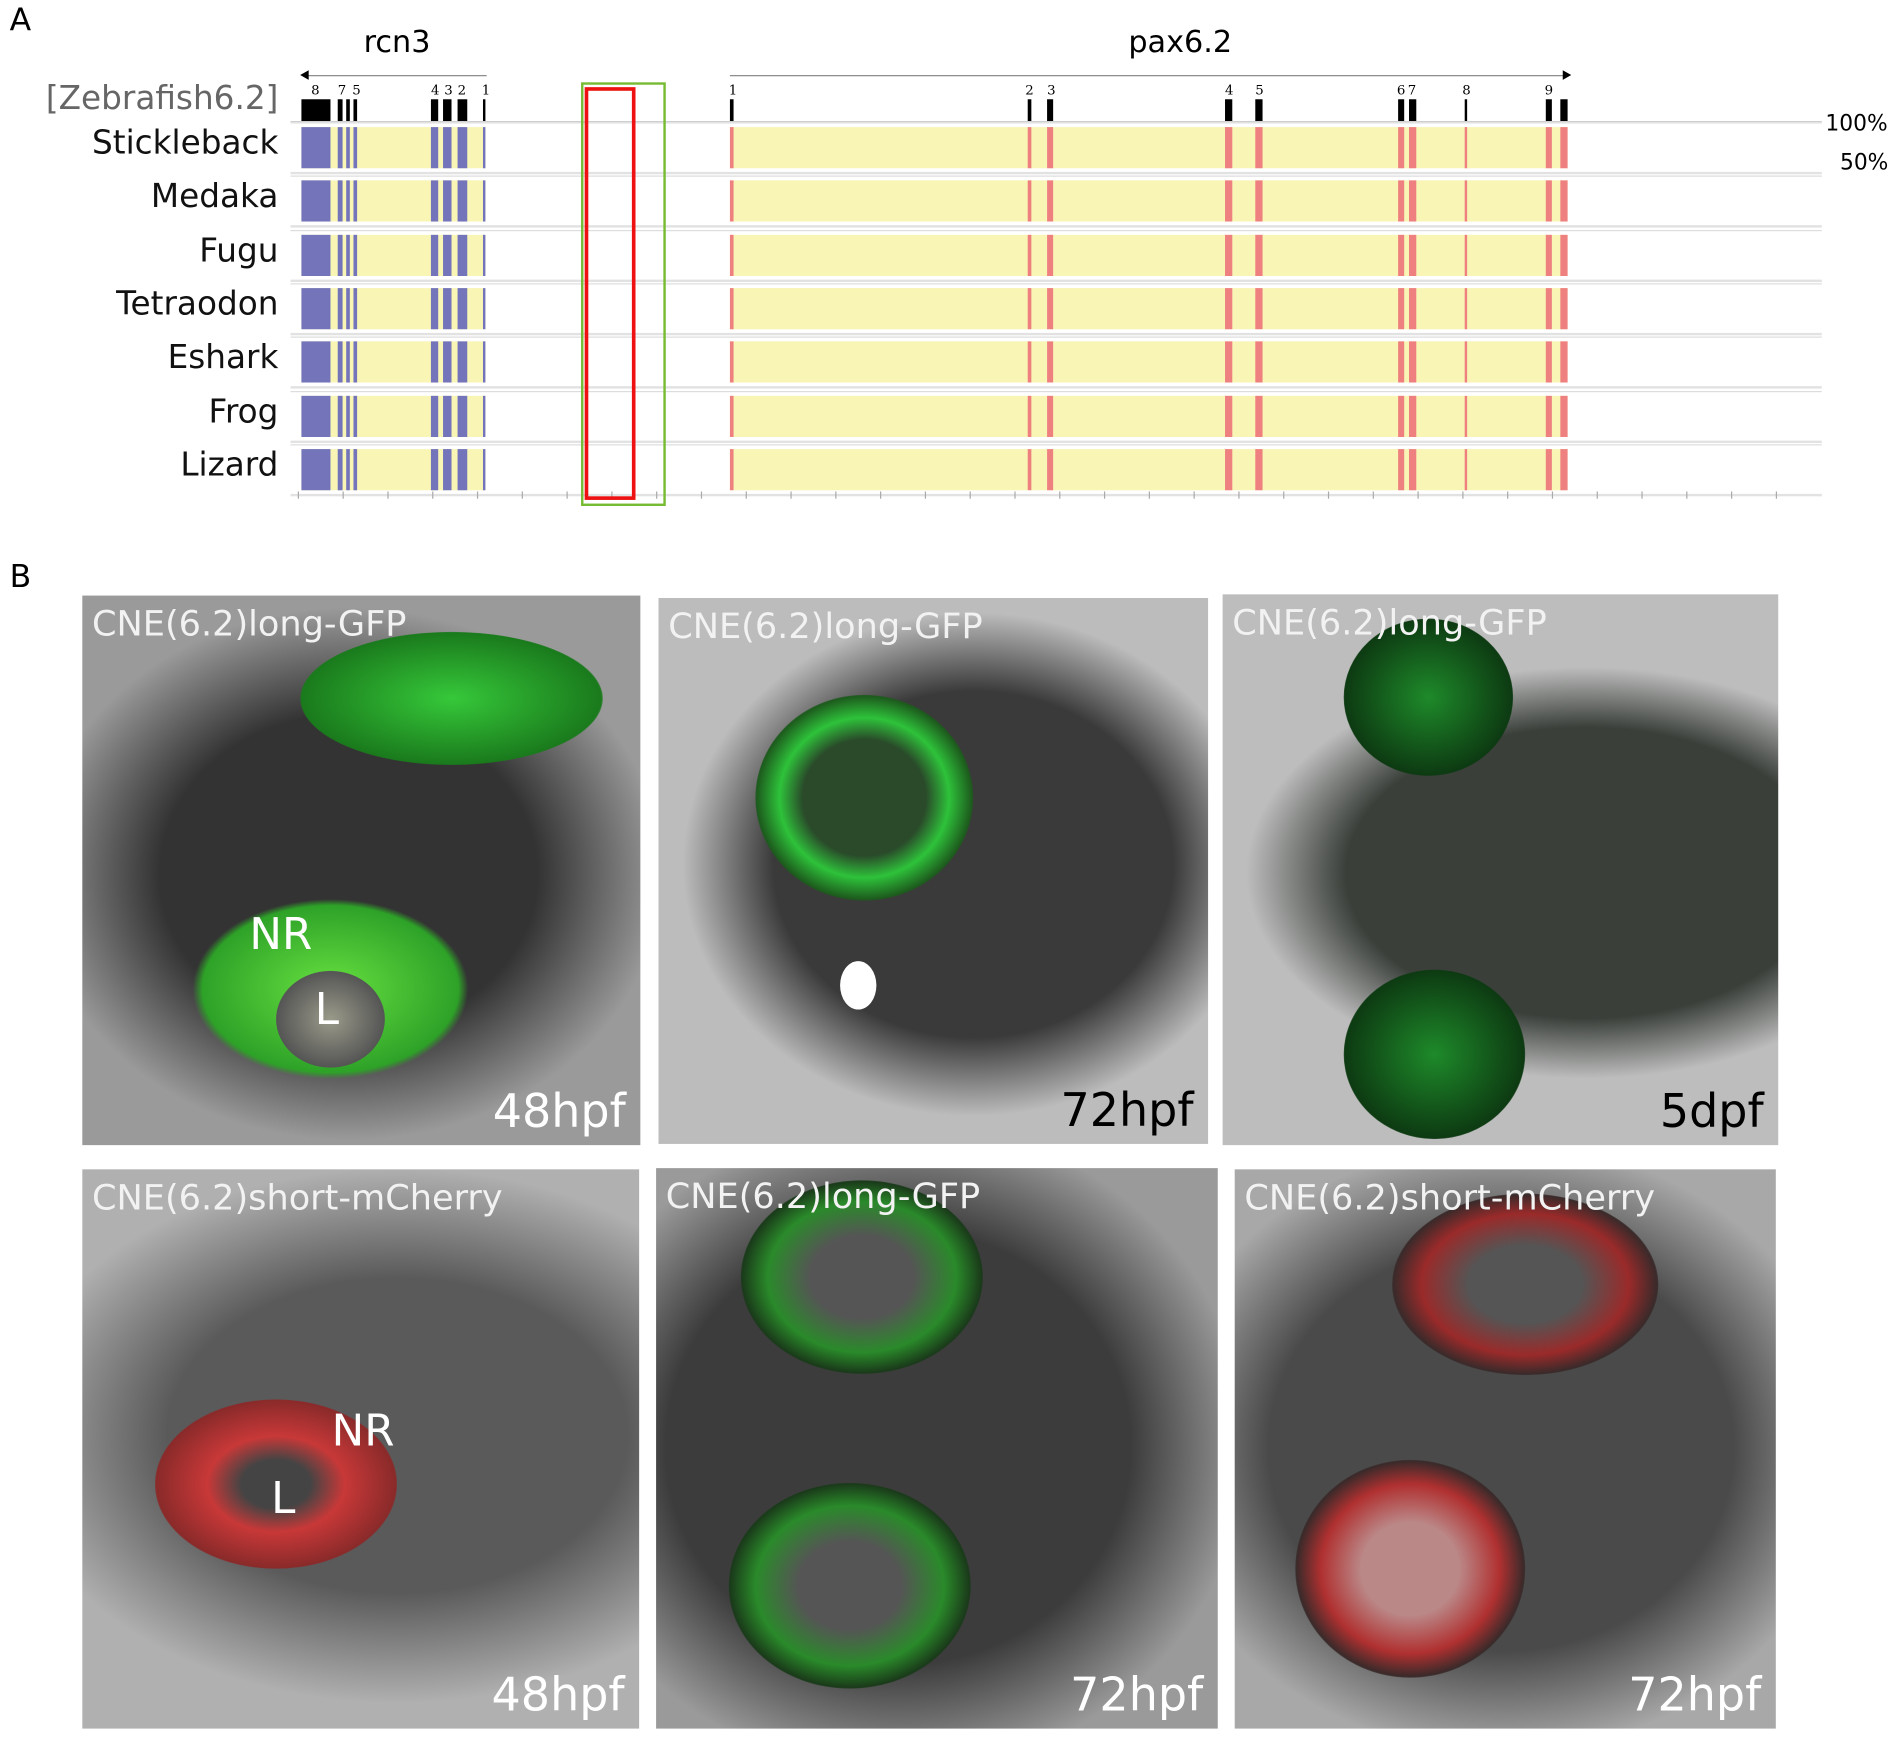 This screenshot has height=1739, width=1898. I want to click on species-label: Frog, so click(243, 411).